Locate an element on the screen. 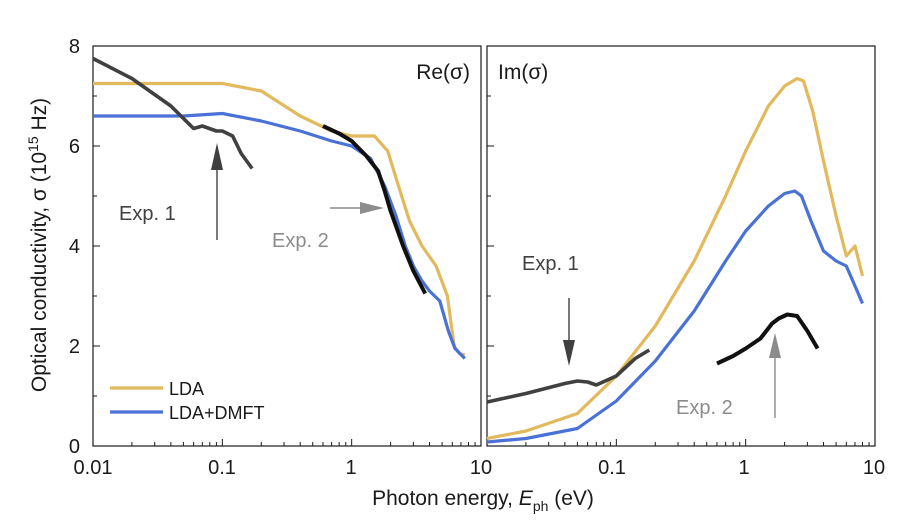  im-exp1-arrowhead is located at coordinates (569, 353).